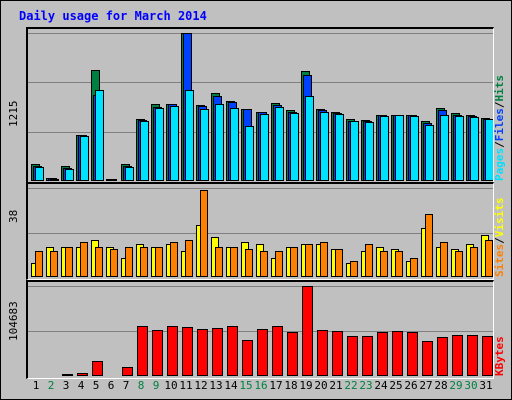  What do you see at coordinates (499, 125) in the screenshot?
I see `legend-files: Files` at bounding box center [499, 125].